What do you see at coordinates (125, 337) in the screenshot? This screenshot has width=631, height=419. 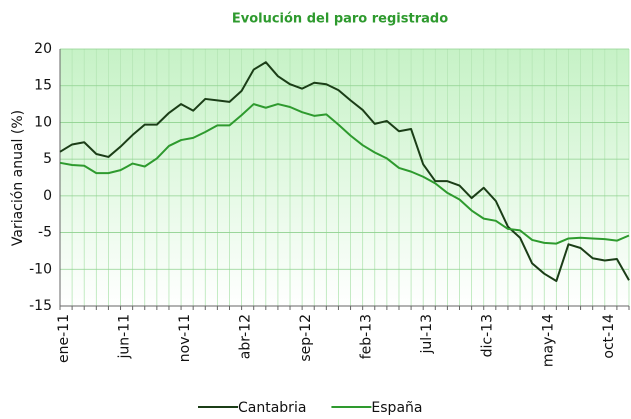 I see `x-tick-label: jun-11` at bounding box center [125, 337].